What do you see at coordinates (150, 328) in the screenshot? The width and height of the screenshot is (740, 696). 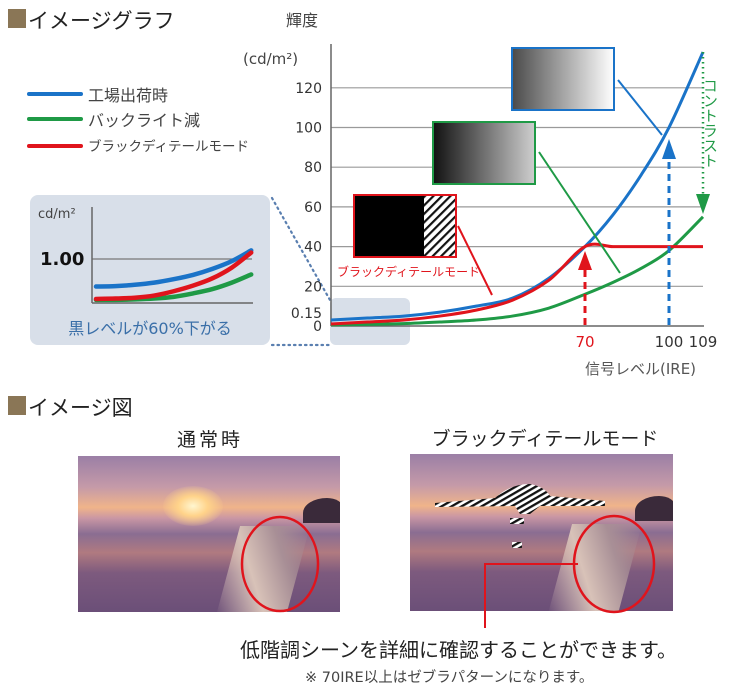 I see `inset-caption: 黒レベルが60%下がる` at bounding box center [150, 328].